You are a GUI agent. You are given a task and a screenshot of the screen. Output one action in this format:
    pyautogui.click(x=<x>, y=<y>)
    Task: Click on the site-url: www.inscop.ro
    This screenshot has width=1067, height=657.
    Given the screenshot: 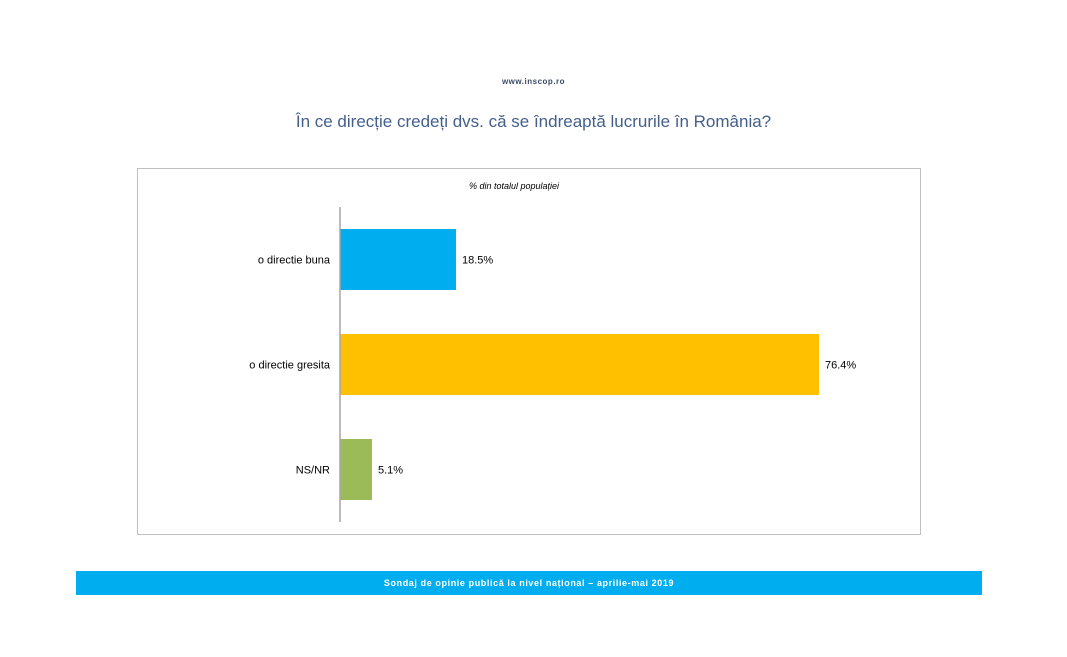 What is the action you would take?
    pyautogui.click(x=533, y=81)
    